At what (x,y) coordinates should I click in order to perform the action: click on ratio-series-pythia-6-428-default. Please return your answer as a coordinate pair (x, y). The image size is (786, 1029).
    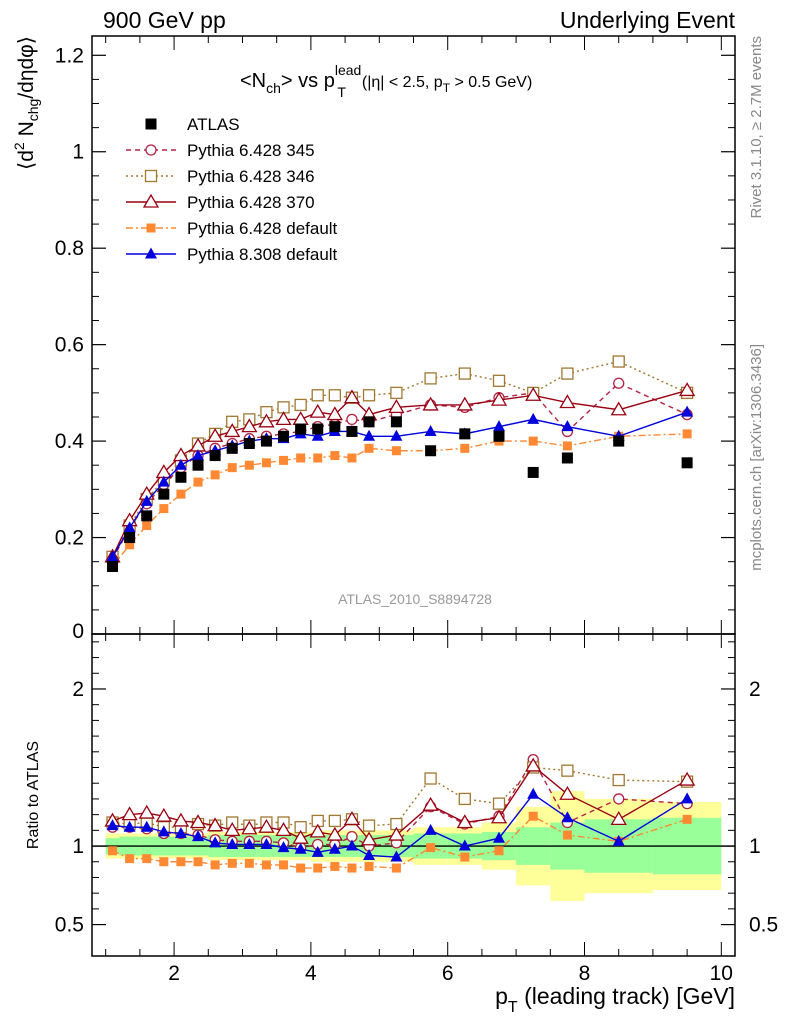
    Looking at the image, I should click on (400, 842).